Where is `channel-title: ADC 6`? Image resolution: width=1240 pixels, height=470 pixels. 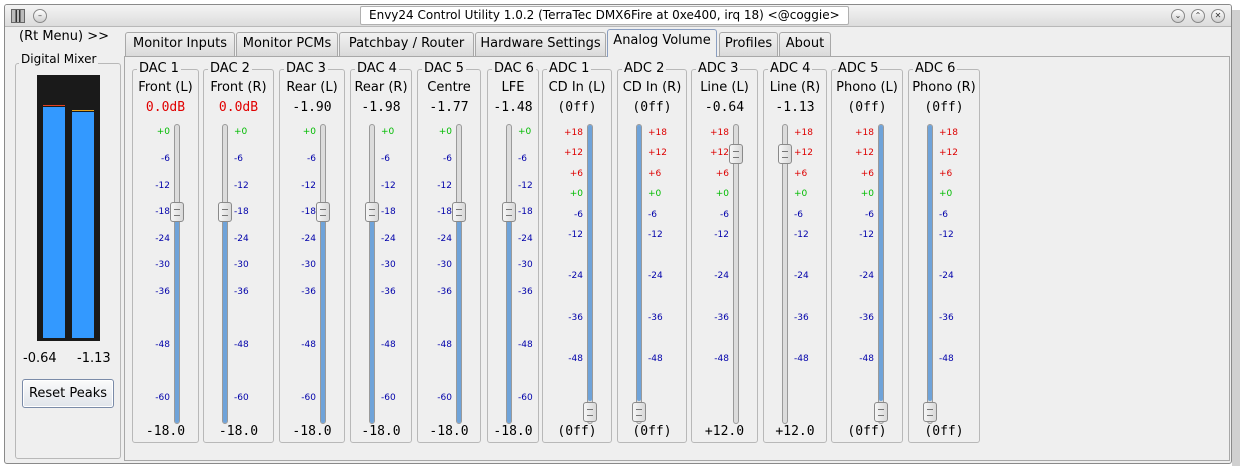 channel-title: ADC 6 is located at coordinates (935, 68).